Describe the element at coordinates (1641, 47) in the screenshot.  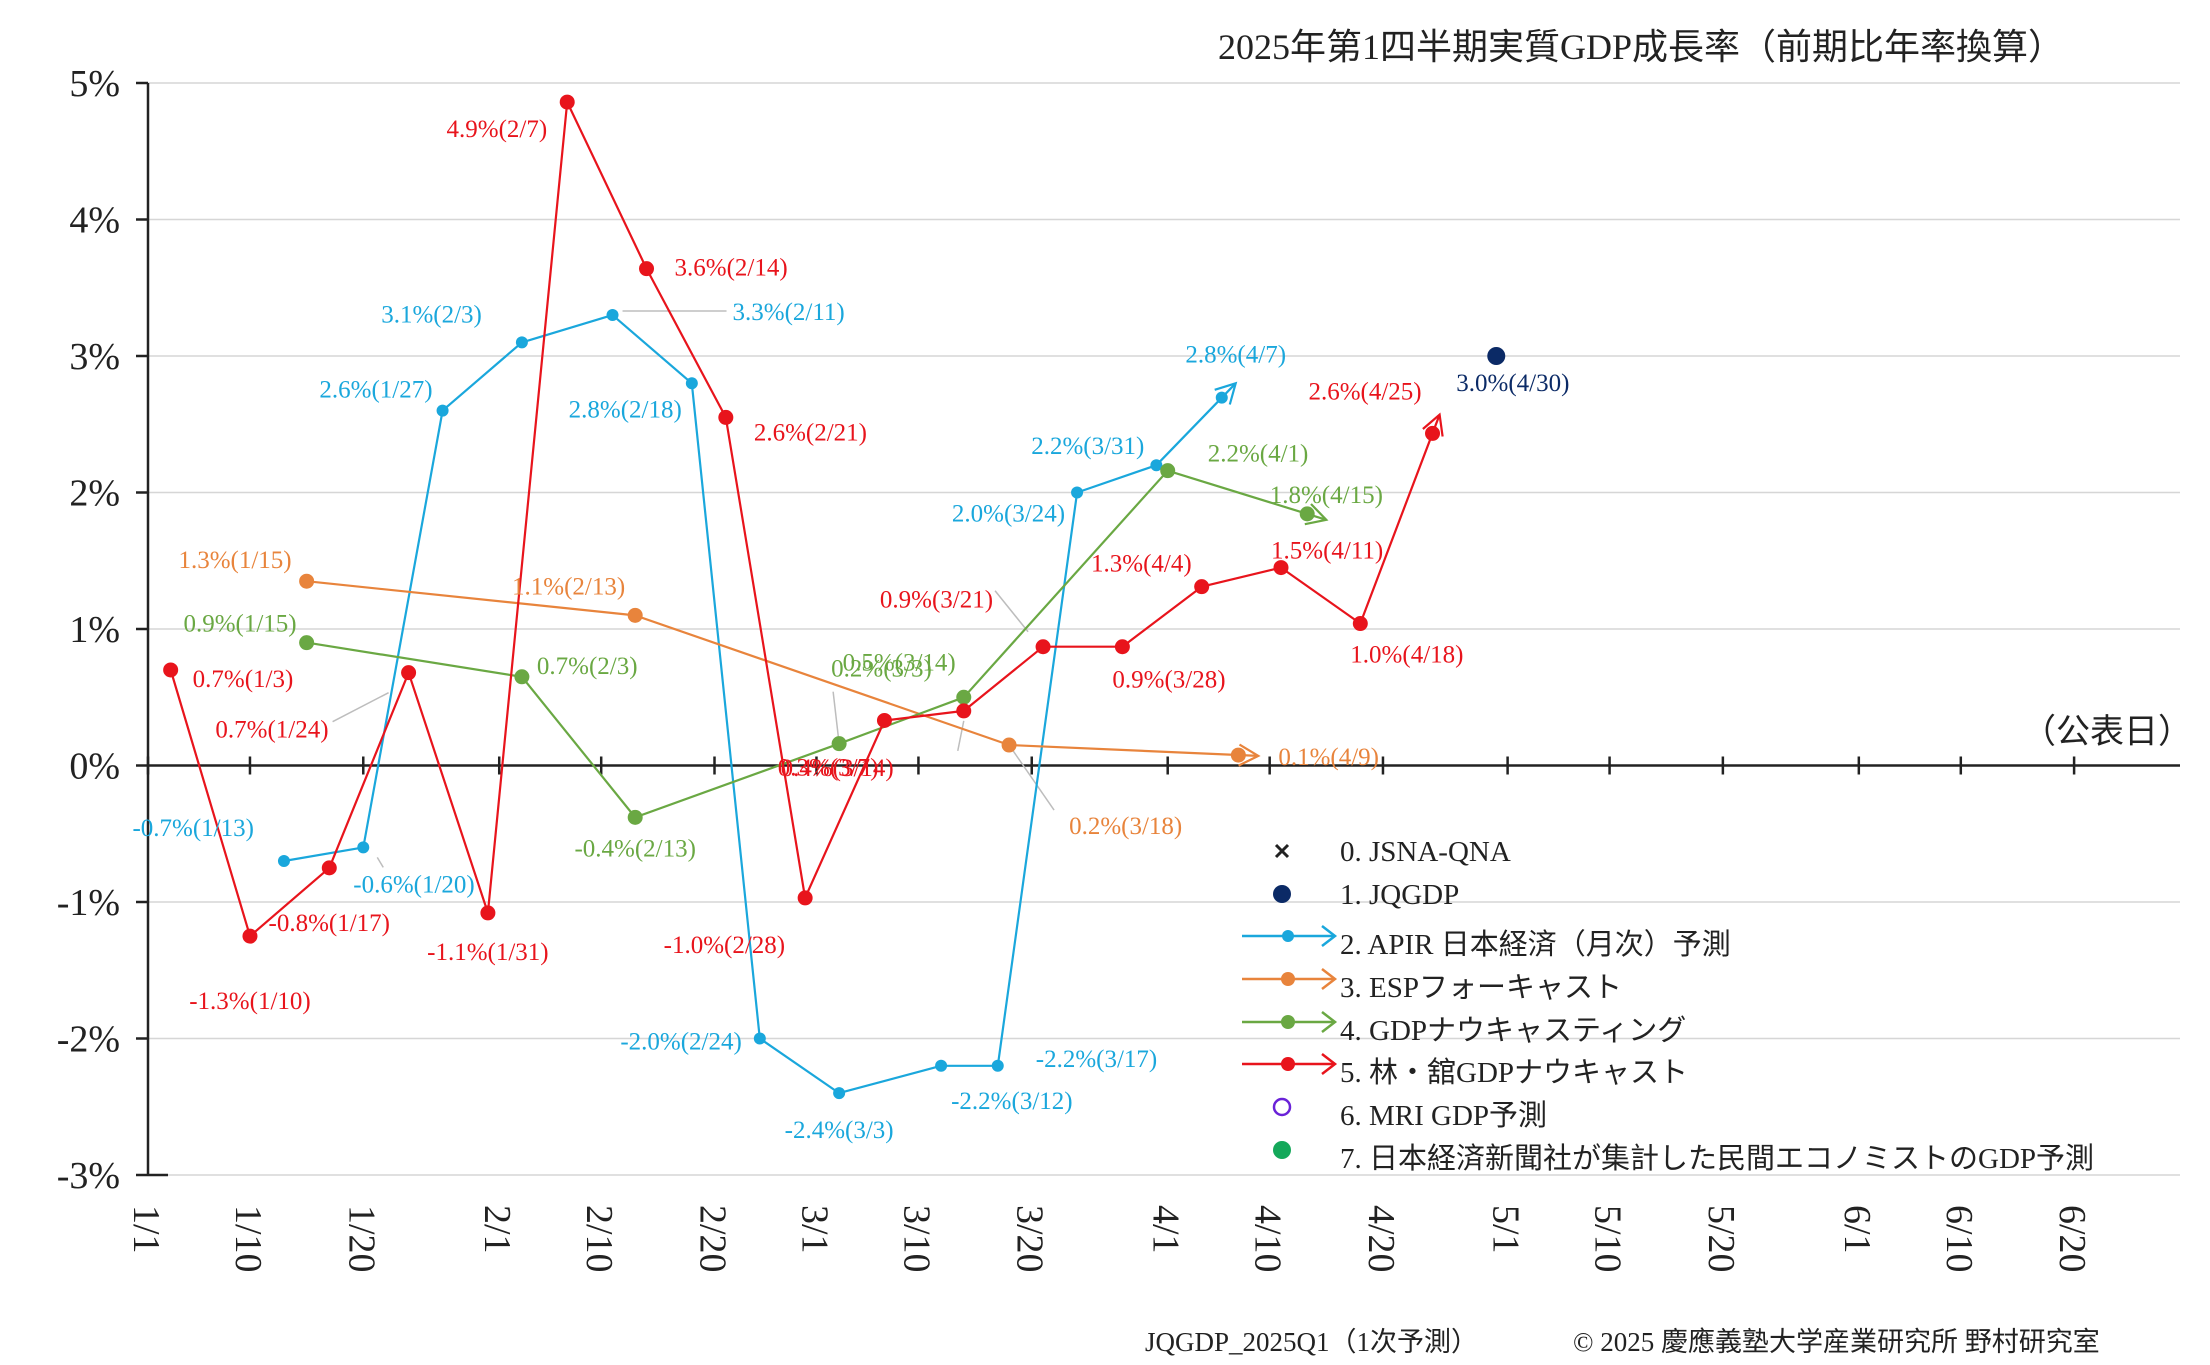
I see `chart-title: 2025年第1四半期実質GDP成長率（前期比年率換算）` at that location.